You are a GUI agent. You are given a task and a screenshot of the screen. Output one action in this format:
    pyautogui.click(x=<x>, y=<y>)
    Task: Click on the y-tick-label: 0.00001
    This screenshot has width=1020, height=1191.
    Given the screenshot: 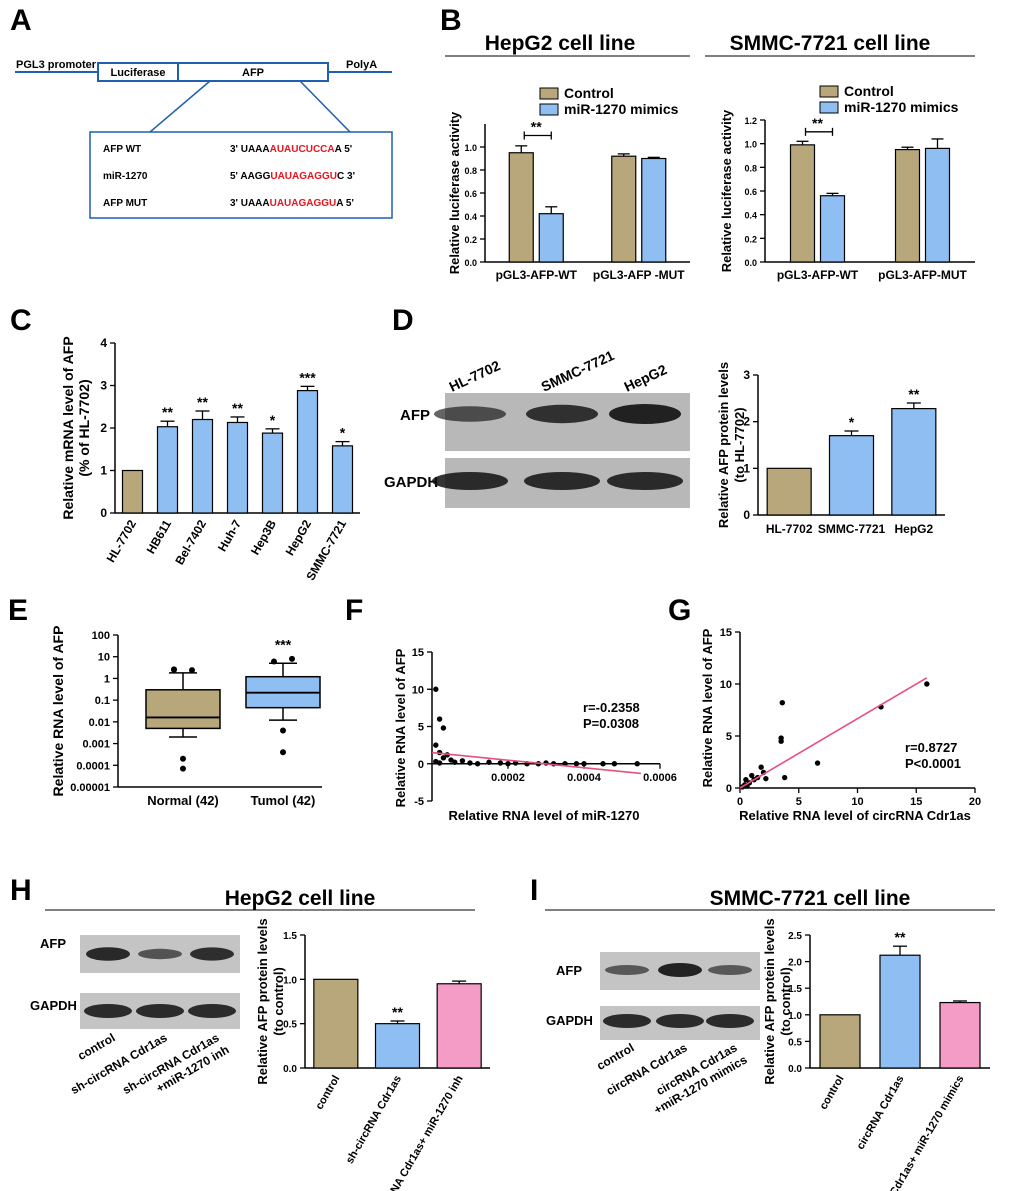 What is the action you would take?
    pyautogui.click(x=90, y=788)
    